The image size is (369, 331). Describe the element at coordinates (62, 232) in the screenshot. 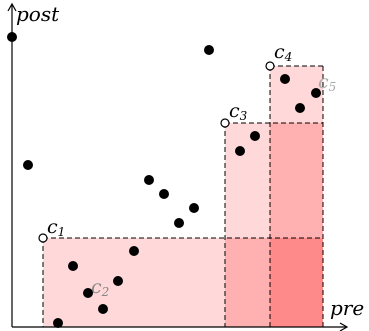

I see `c1-label-sub: 1` at that location.